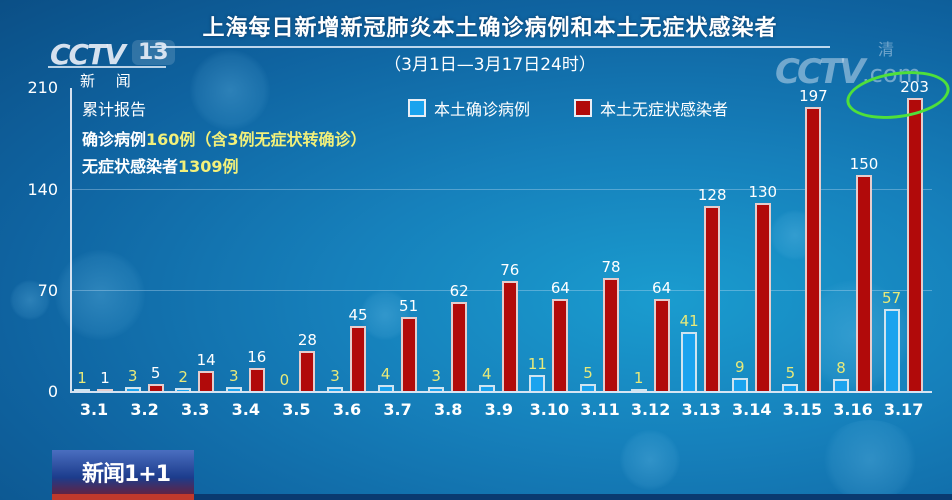 The height and width of the screenshot is (500, 952). What do you see at coordinates (739, 384) in the screenshot?
I see `bar-confirmed-3.14` at bounding box center [739, 384].